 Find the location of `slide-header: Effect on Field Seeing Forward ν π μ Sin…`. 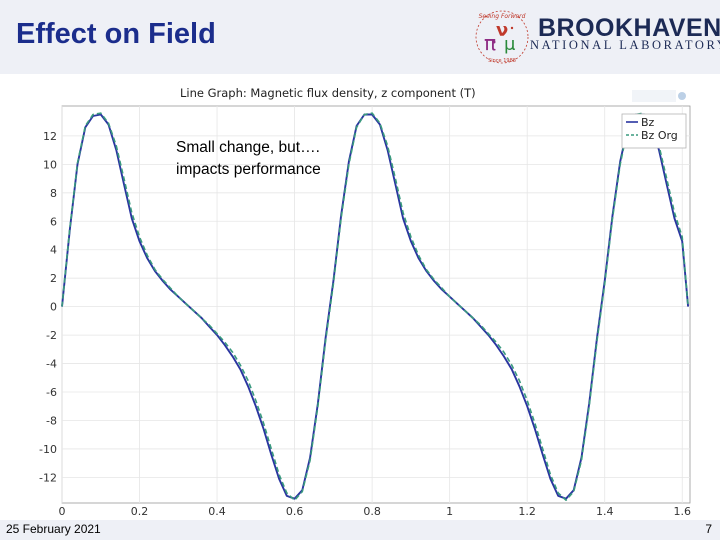

slide-header: Effect on Field Seeing Forward ν π μ Sin… is located at coordinates (360, 37).